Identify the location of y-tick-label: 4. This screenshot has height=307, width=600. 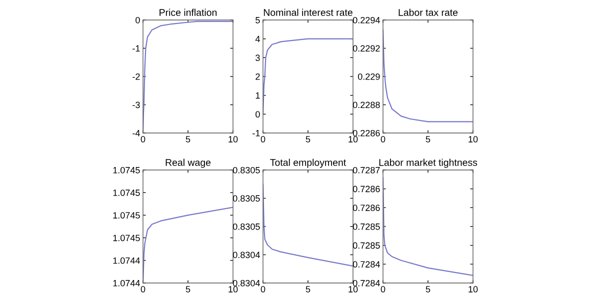
(257, 39).